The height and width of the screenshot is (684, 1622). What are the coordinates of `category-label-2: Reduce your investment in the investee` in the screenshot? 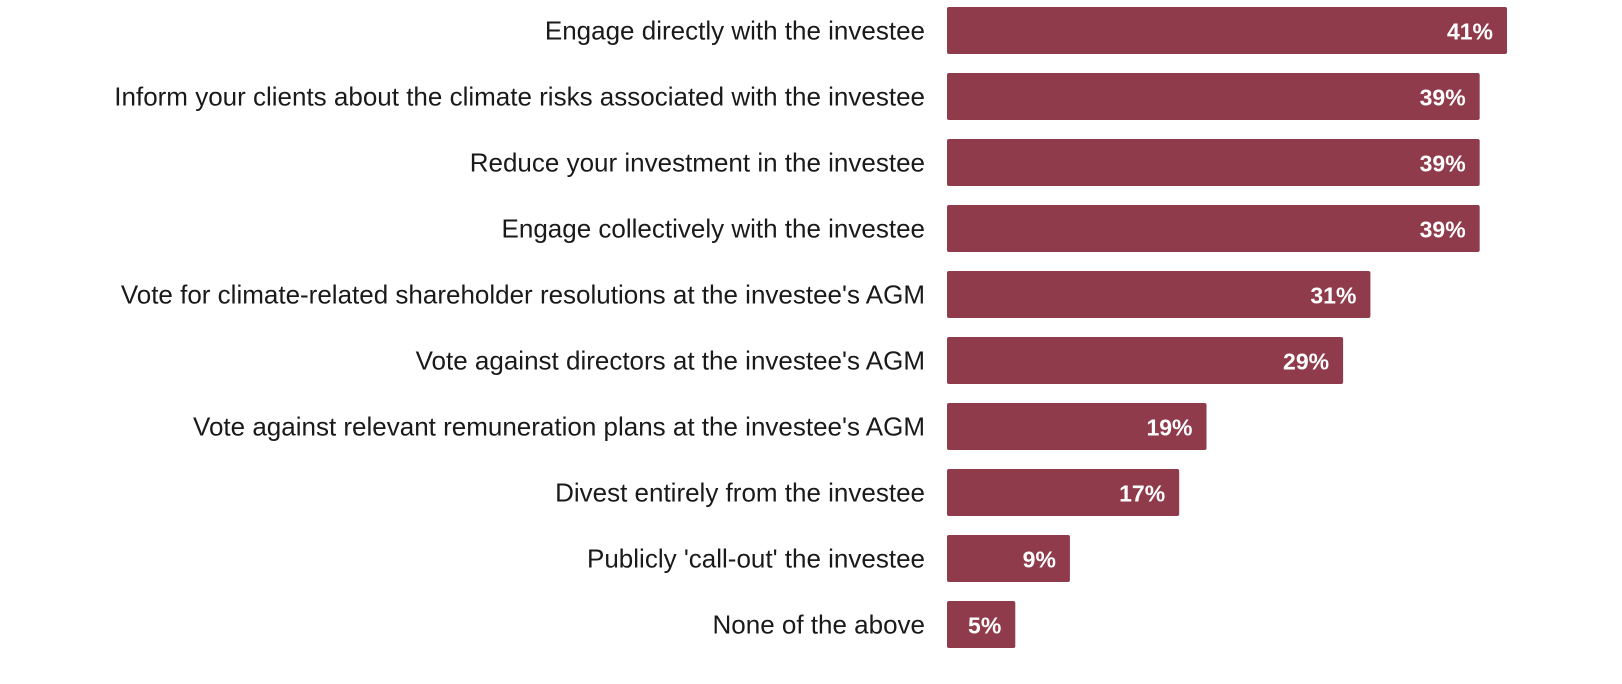 It's located at (697, 163).